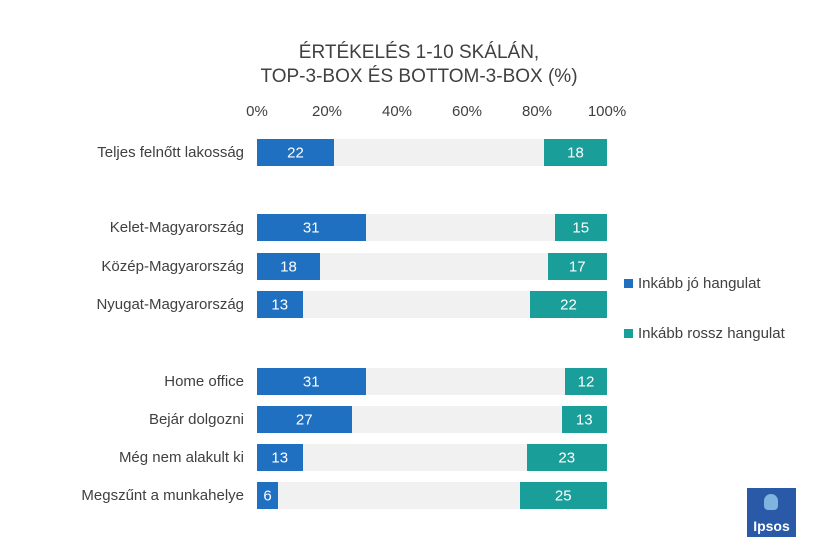  Describe the element at coordinates (172, 266) in the screenshot. I see `category-label: Közép-Magyarország` at that location.